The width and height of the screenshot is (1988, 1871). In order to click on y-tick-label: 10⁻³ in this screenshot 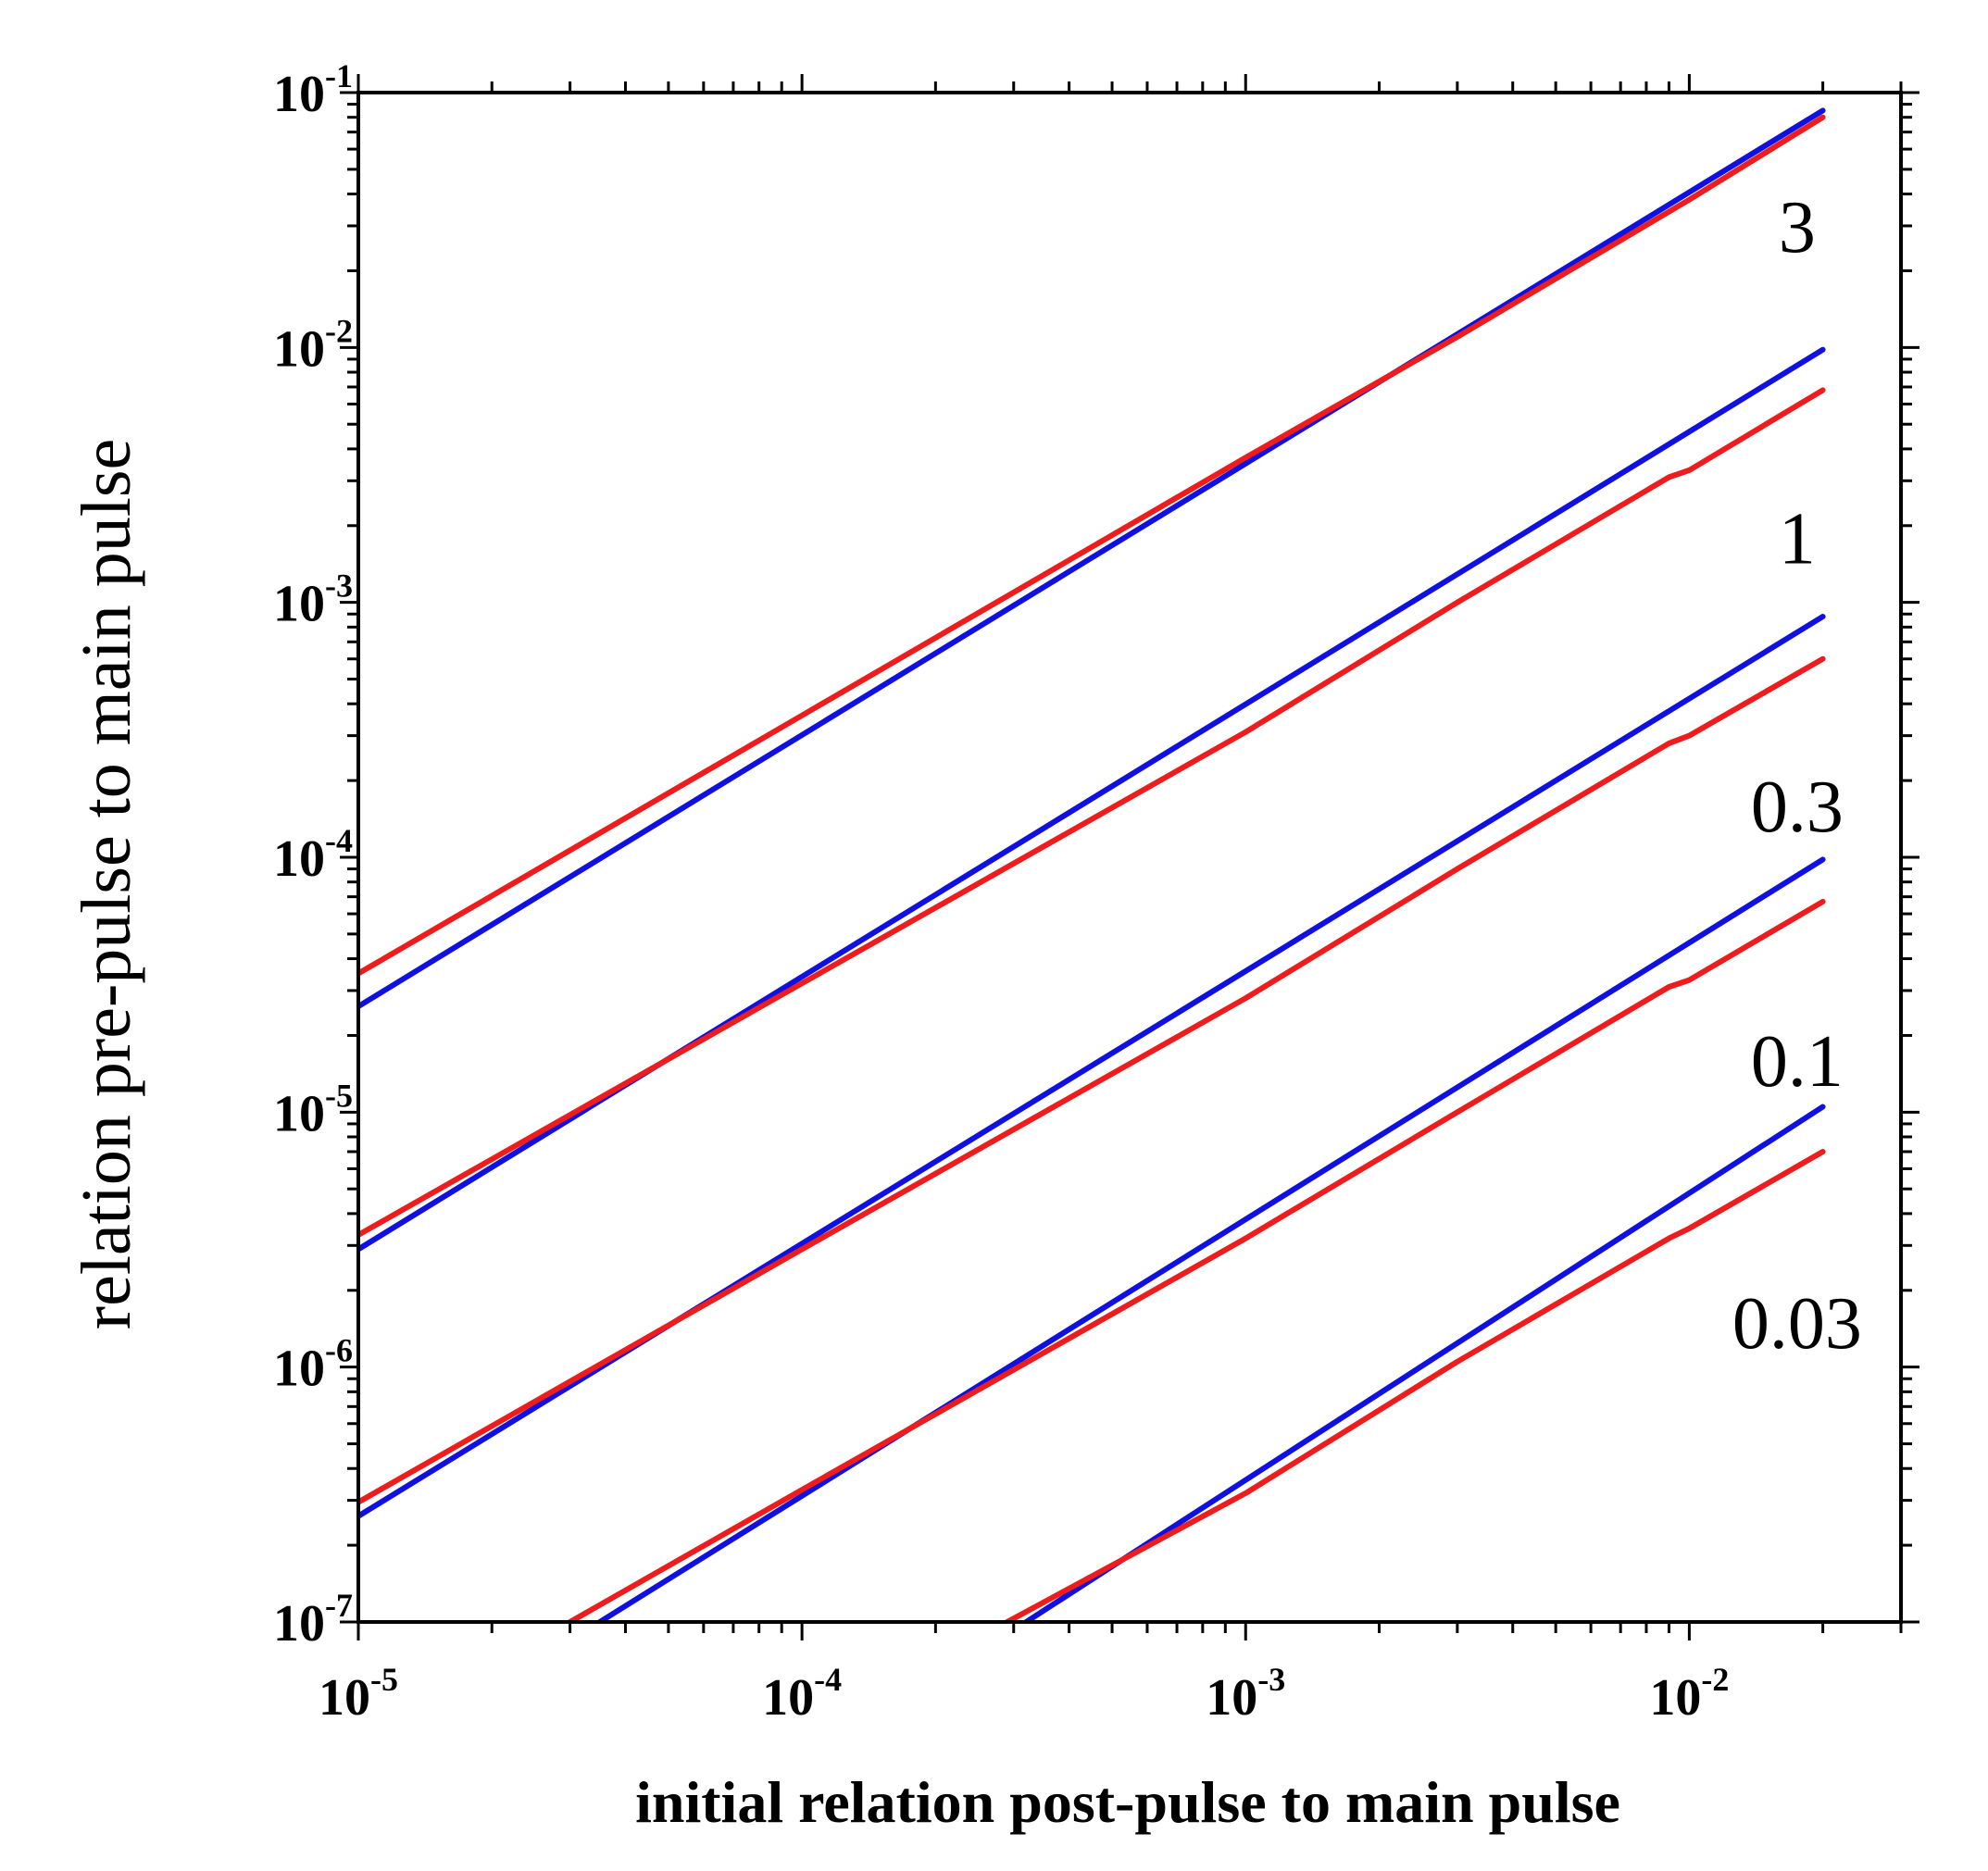, I will do `click(313, 600)`.